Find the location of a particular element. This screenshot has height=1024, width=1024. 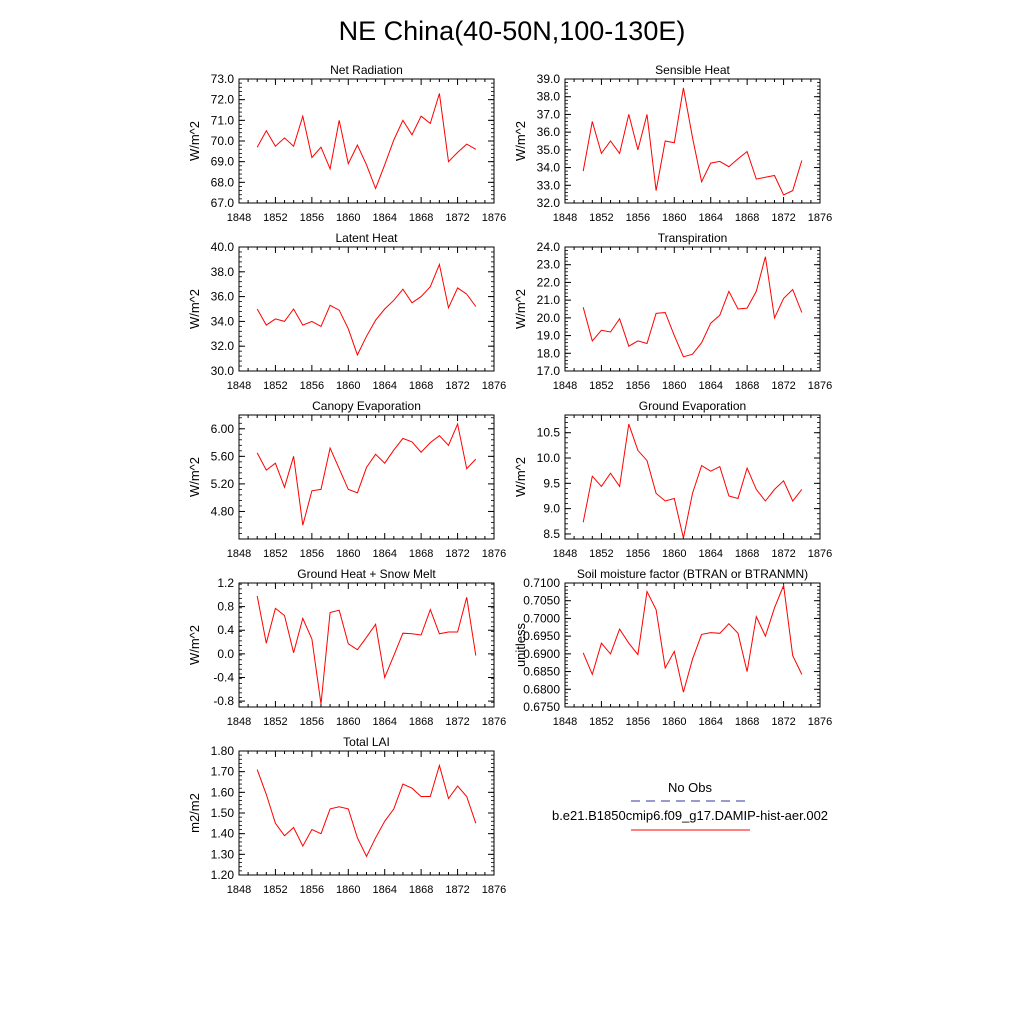

series-line-net-radiation is located at coordinates (366, 141).